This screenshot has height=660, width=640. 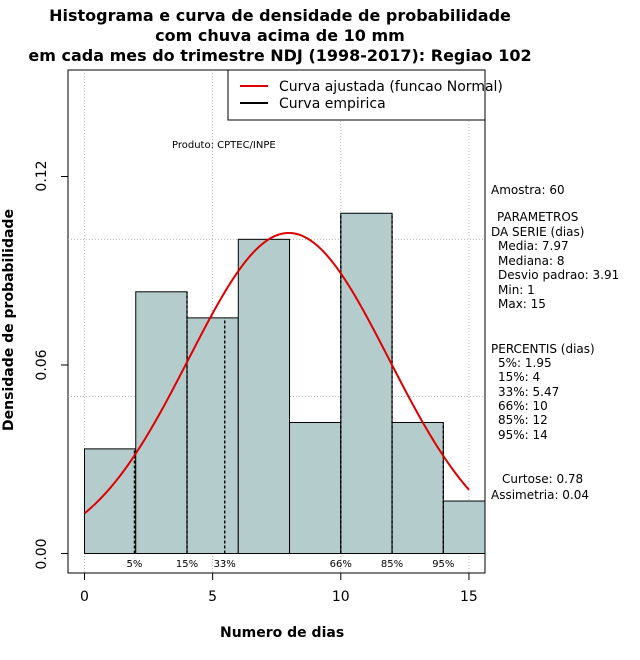 I want to click on legend-box, so click(x=356, y=95).